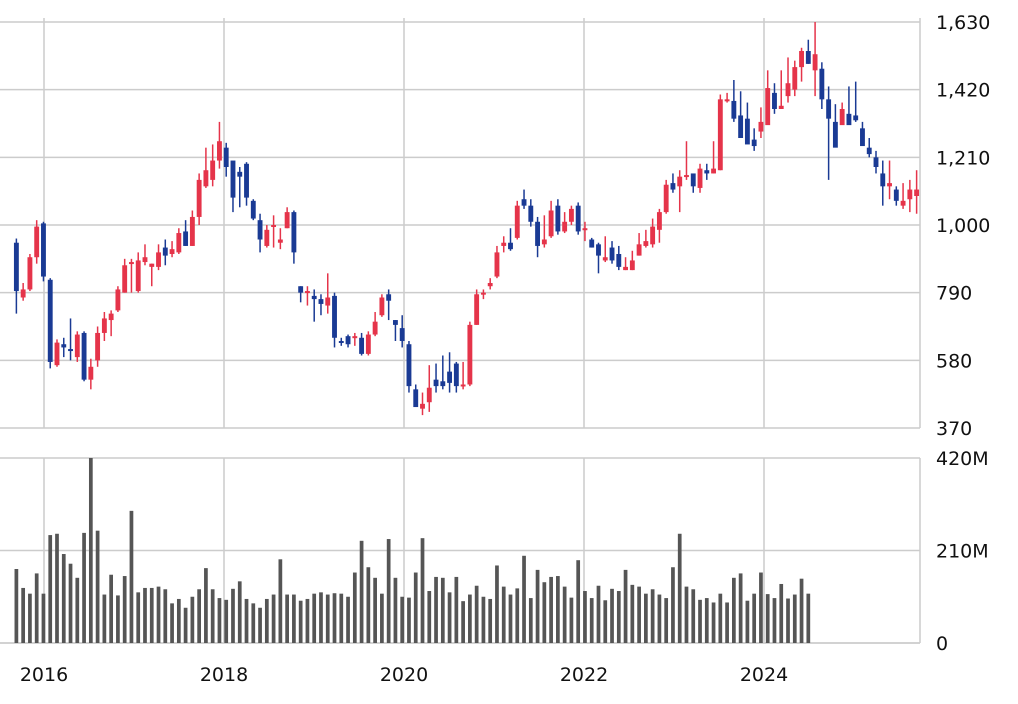 The height and width of the screenshot is (704, 1018). Describe the element at coordinates (962, 459) in the screenshot. I see `volume-tick-label: 420M` at that location.